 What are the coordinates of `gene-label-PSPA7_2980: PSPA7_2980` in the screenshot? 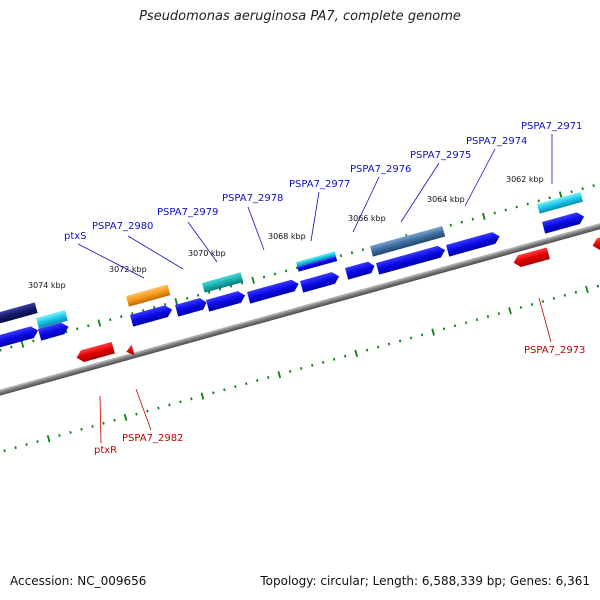 It's located at (122, 226).